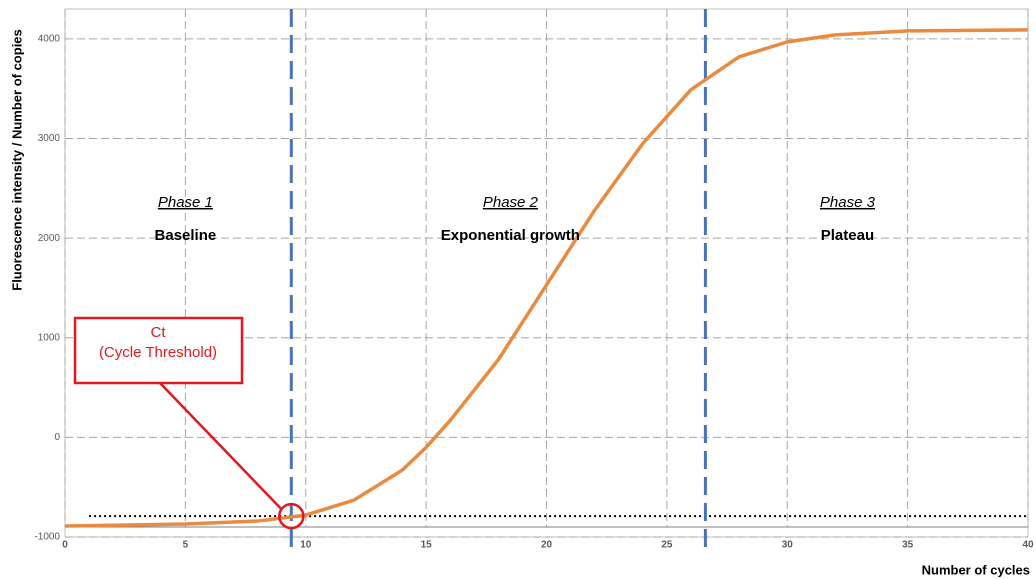  Describe the element at coordinates (510, 235) in the screenshot. I see `phase-name: Exponential growth` at that location.